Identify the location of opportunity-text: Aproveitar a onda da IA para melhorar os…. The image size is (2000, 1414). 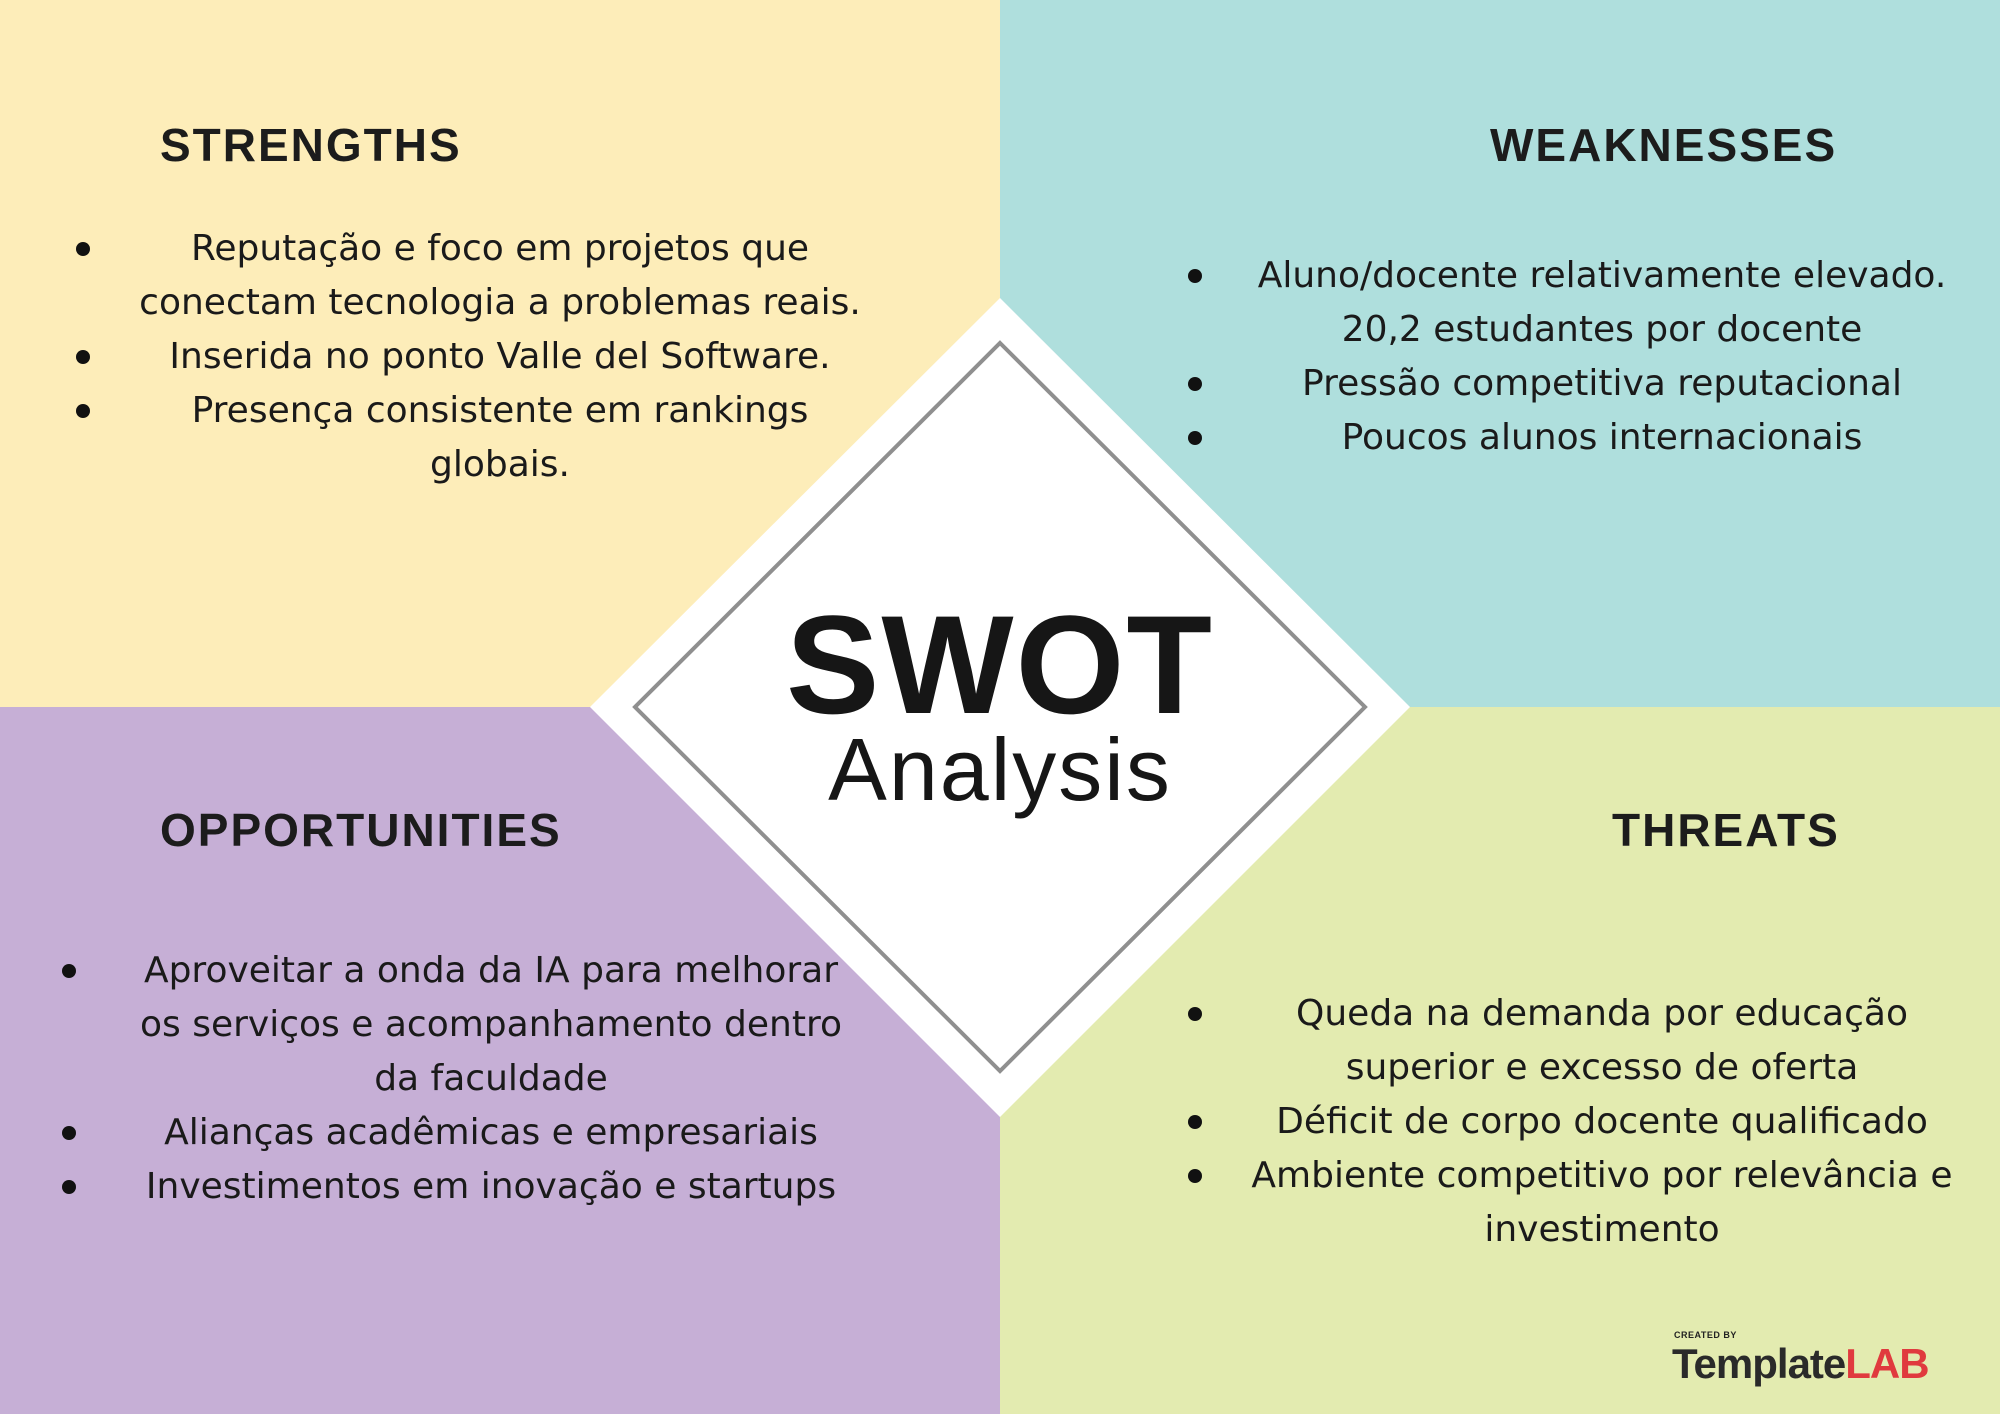
(491, 1024).